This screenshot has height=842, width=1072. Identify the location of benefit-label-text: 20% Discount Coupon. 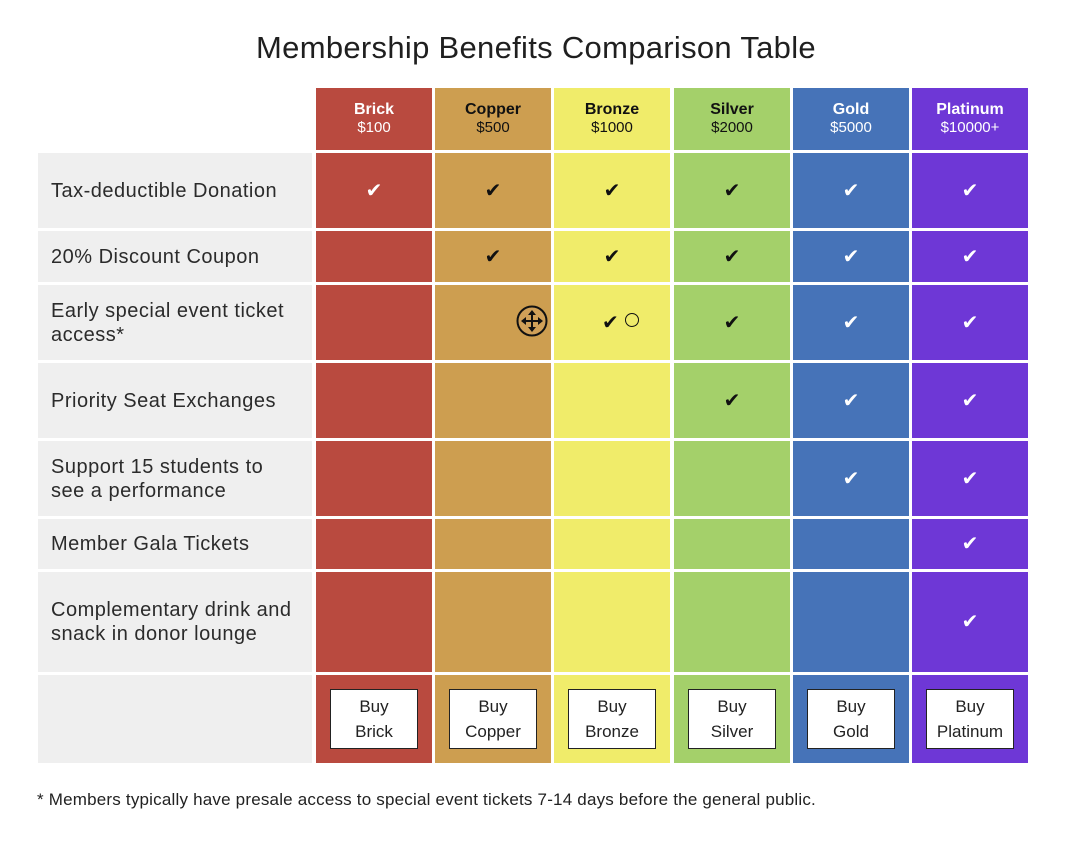
(155, 256).